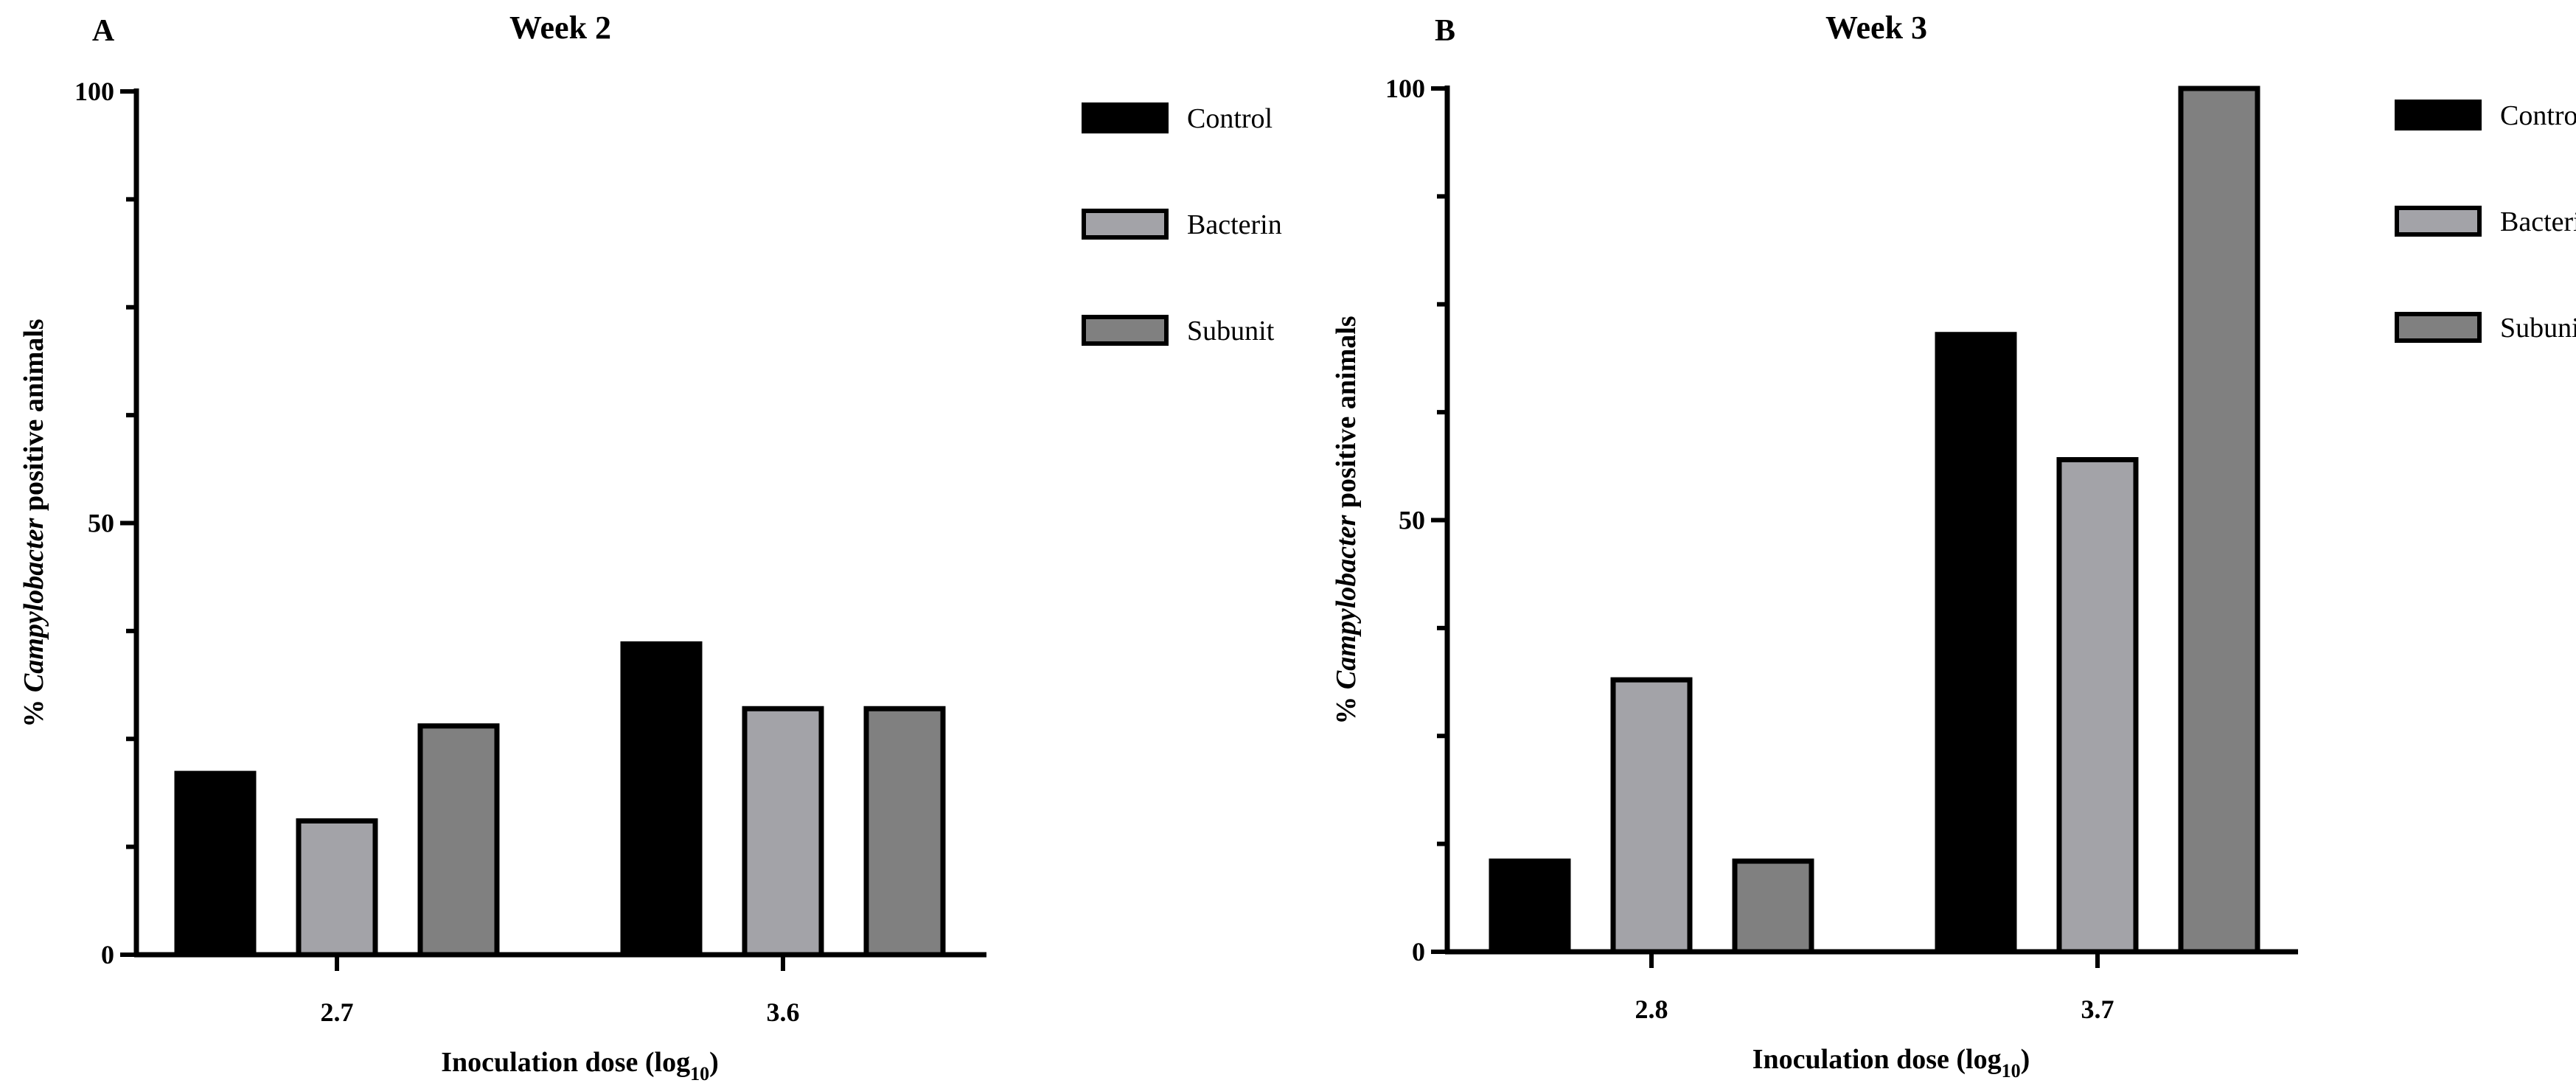 This screenshot has height=1083, width=2576. What do you see at coordinates (560, 28) in the screenshot?
I see `chart-title: Week 2` at bounding box center [560, 28].